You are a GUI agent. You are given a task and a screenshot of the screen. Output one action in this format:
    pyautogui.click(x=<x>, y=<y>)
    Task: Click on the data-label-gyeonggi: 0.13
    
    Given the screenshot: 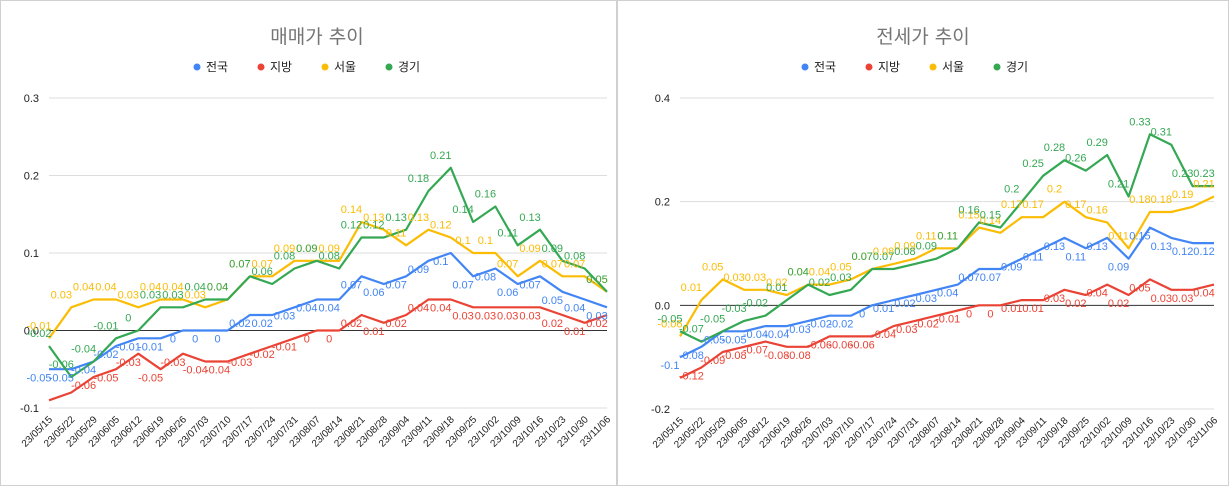 What is the action you would take?
    pyautogui.click(x=529, y=218)
    